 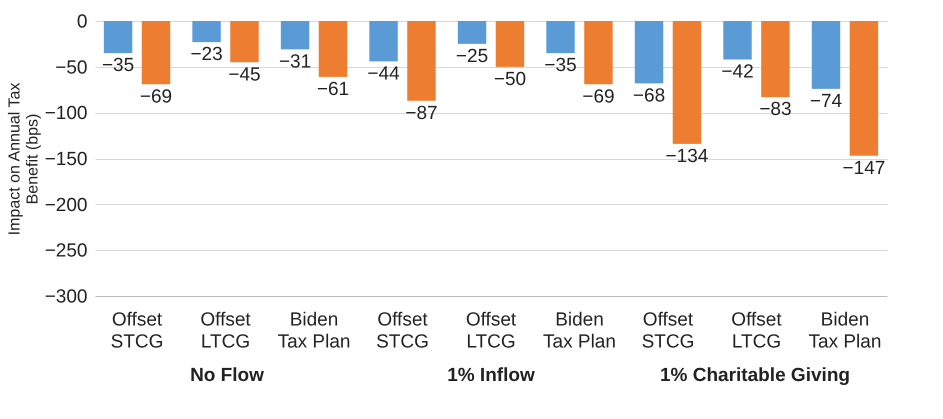 What do you see at coordinates (472, 56) in the screenshot?
I see `data-label: −25` at bounding box center [472, 56].